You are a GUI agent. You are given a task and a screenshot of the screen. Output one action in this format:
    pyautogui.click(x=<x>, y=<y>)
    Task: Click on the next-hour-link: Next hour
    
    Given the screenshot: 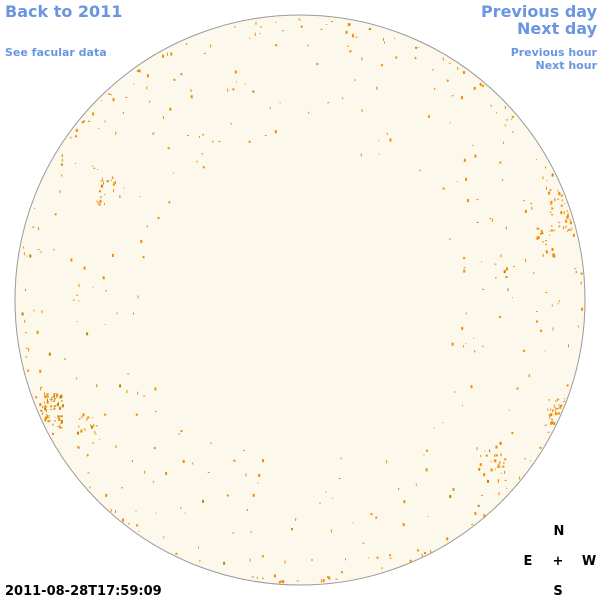 What is the action you would take?
    pyautogui.click(x=567, y=65)
    